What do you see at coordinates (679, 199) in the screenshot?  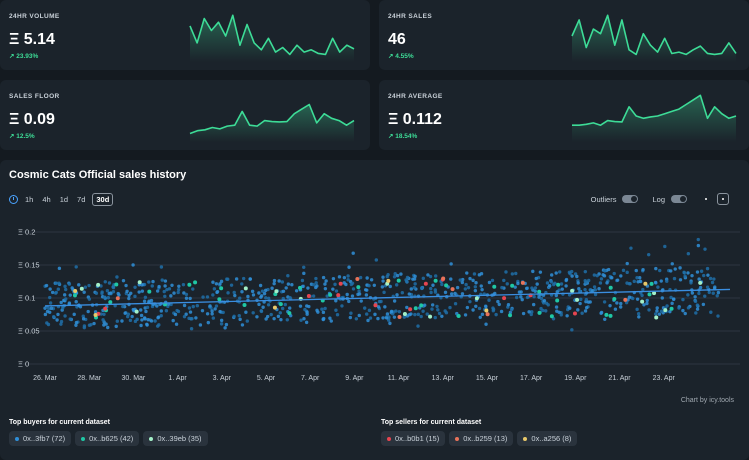 I see `log-toggle` at bounding box center [679, 199].